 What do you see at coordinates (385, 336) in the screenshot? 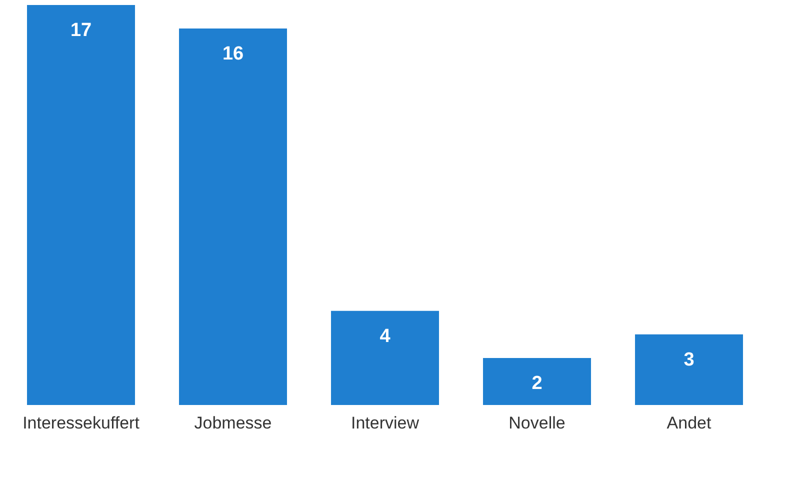
I see `data-label: 4` at bounding box center [385, 336].